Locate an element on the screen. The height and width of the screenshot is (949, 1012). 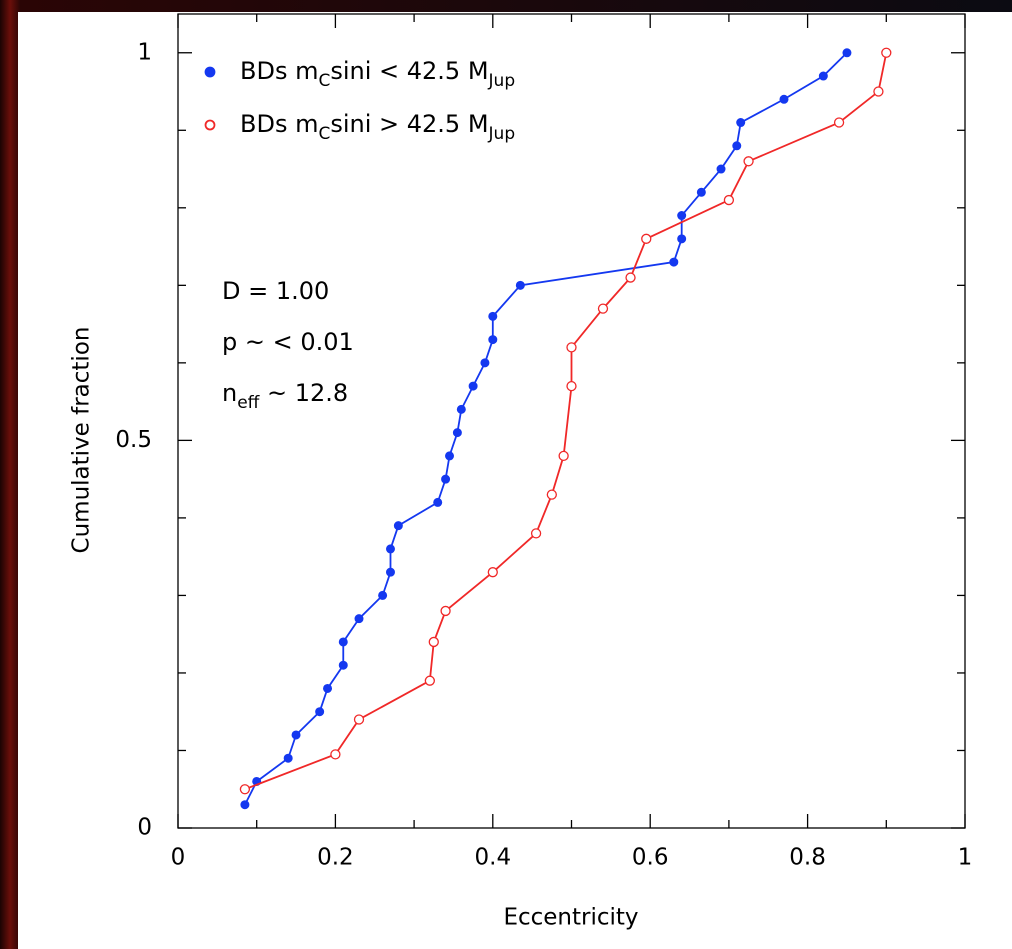
annotation-part: ~ 12.8 is located at coordinates (303, 393).